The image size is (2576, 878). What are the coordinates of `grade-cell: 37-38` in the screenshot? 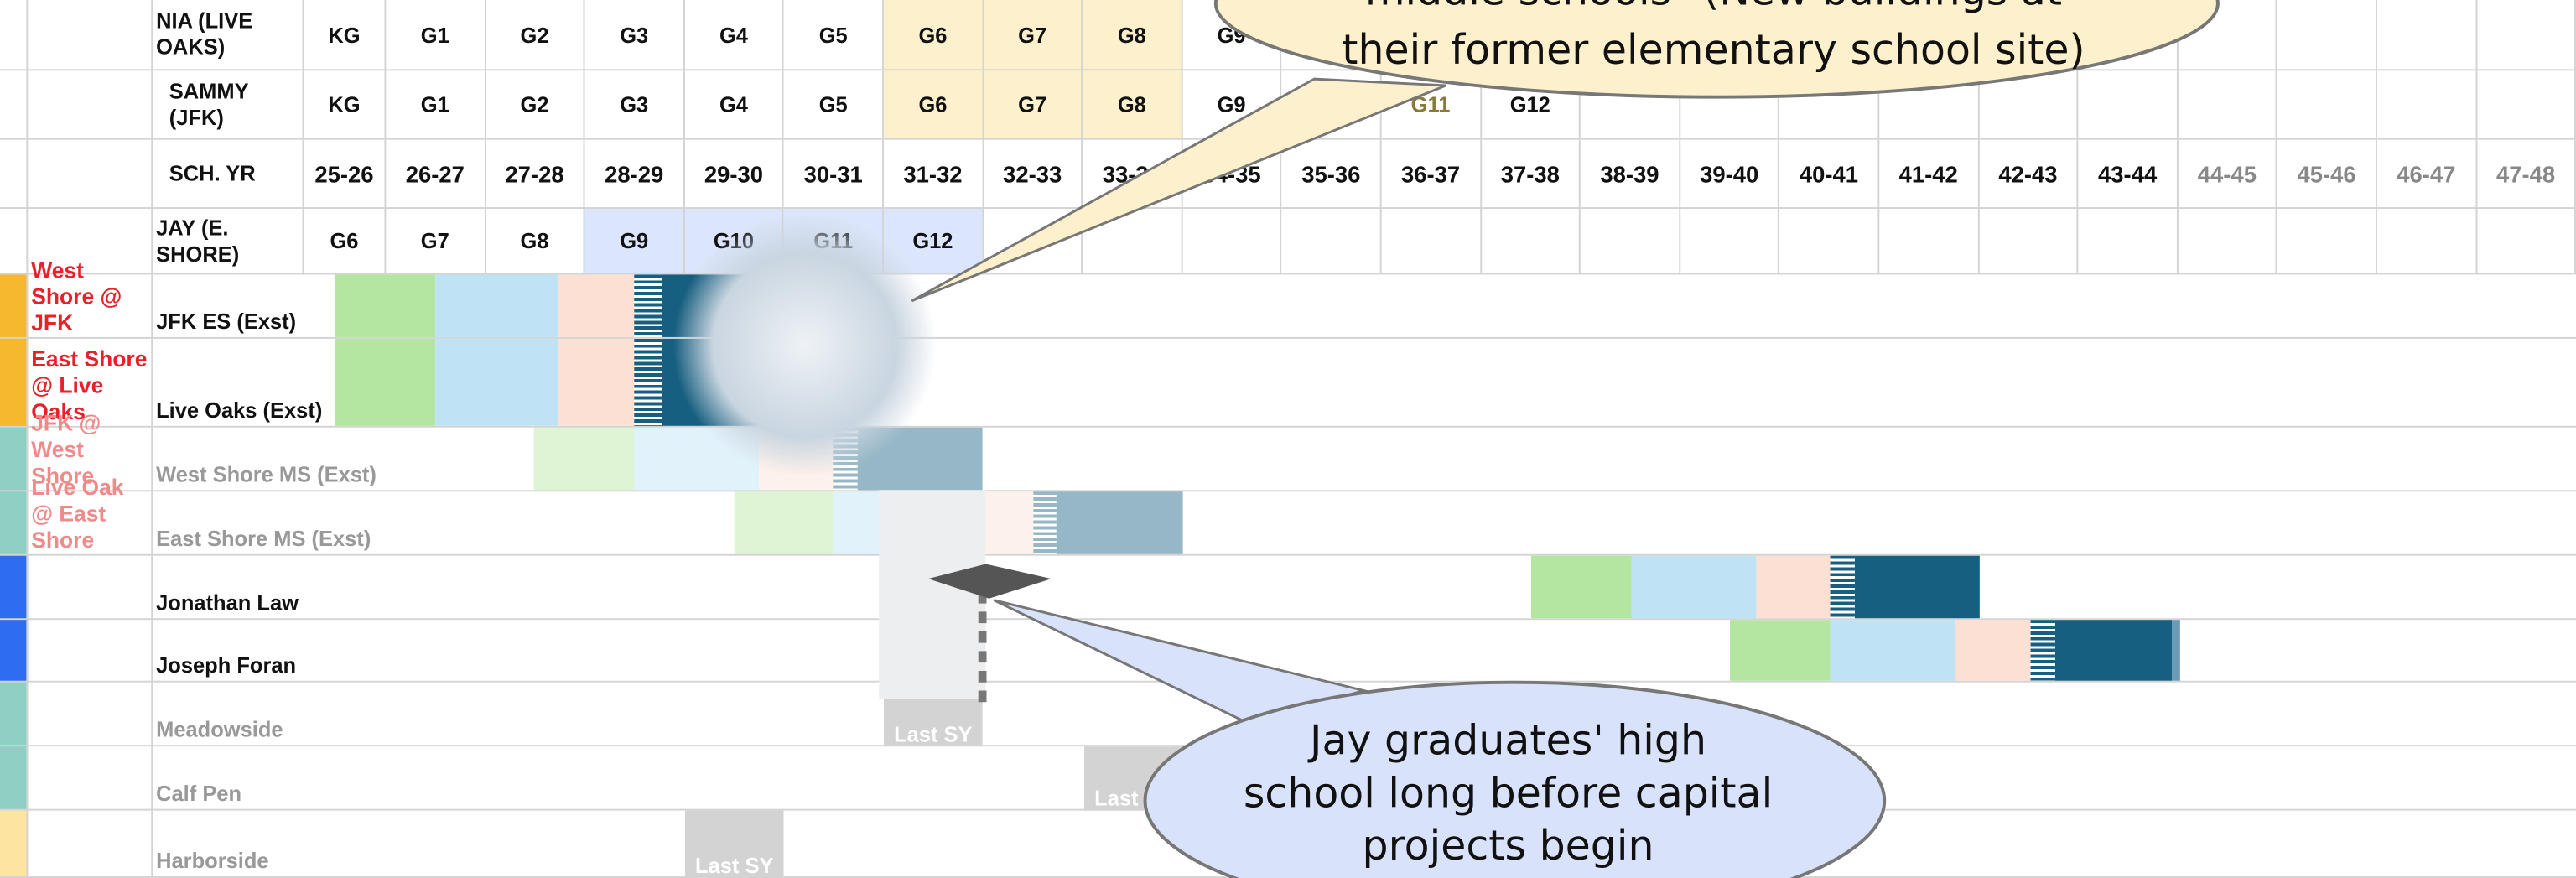 It's located at (1531, 174).